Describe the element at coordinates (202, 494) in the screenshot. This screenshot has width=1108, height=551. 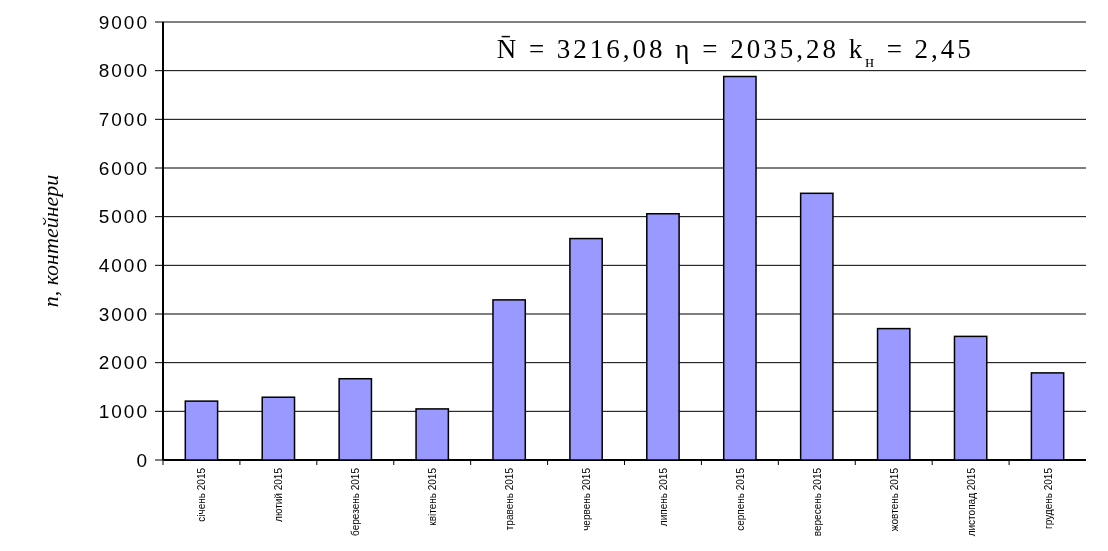
I see `x-tick-label: січень 2015` at that location.